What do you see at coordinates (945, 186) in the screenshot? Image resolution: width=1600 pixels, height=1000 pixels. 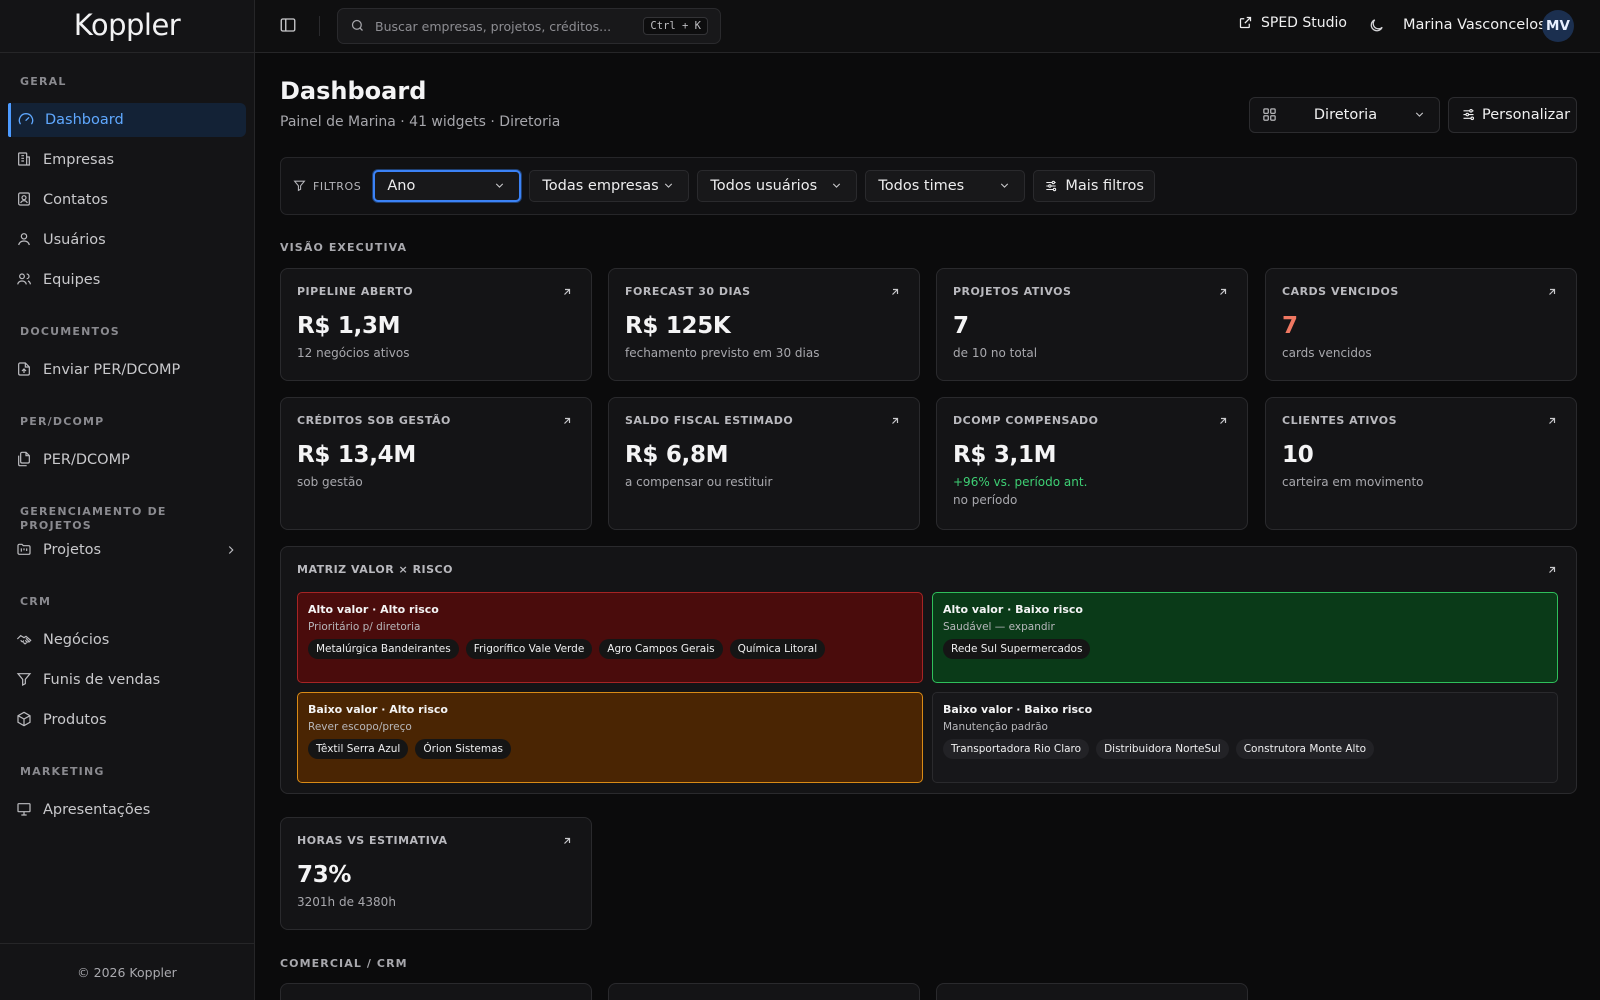 I see `teams-select: Todos times` at bounding box center [945, 186].